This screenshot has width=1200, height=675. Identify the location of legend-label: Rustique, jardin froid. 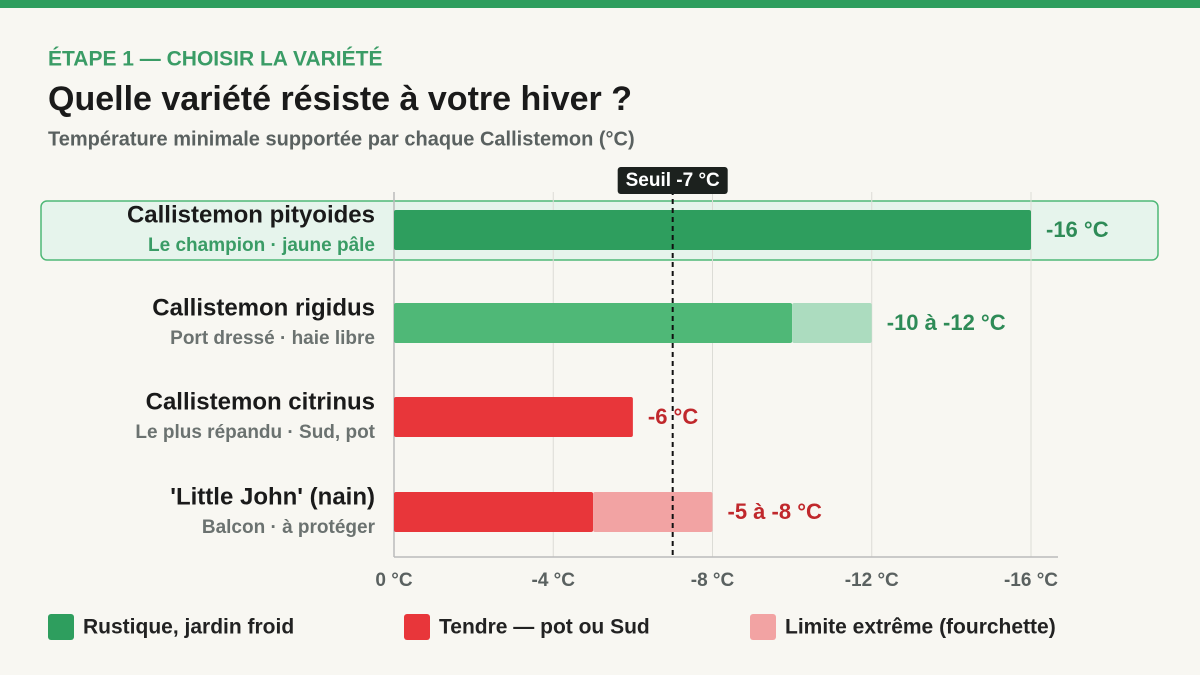
(188, 627).